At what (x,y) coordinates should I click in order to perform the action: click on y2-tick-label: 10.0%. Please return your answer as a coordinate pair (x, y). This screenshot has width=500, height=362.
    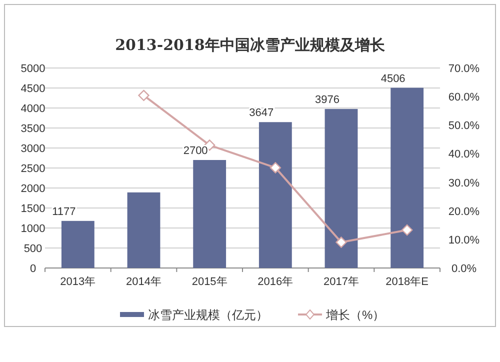
    Looking at the image, I should click on (464, 240).